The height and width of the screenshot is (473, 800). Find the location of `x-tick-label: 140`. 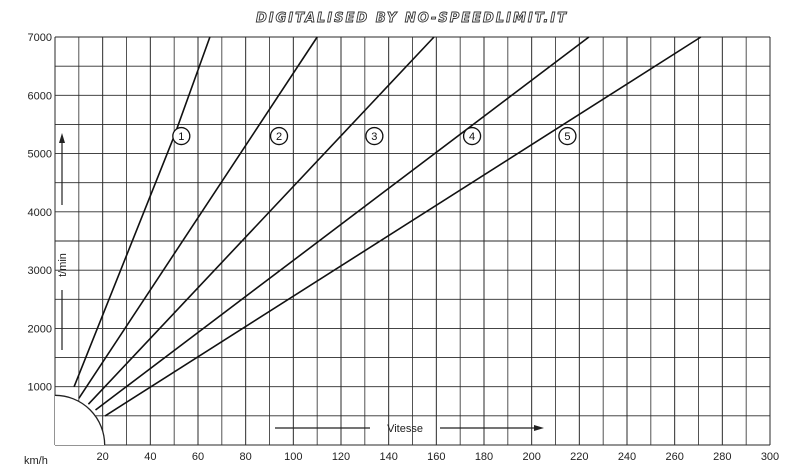

x-tick-label: 140 is located at coordinates (388, 457).